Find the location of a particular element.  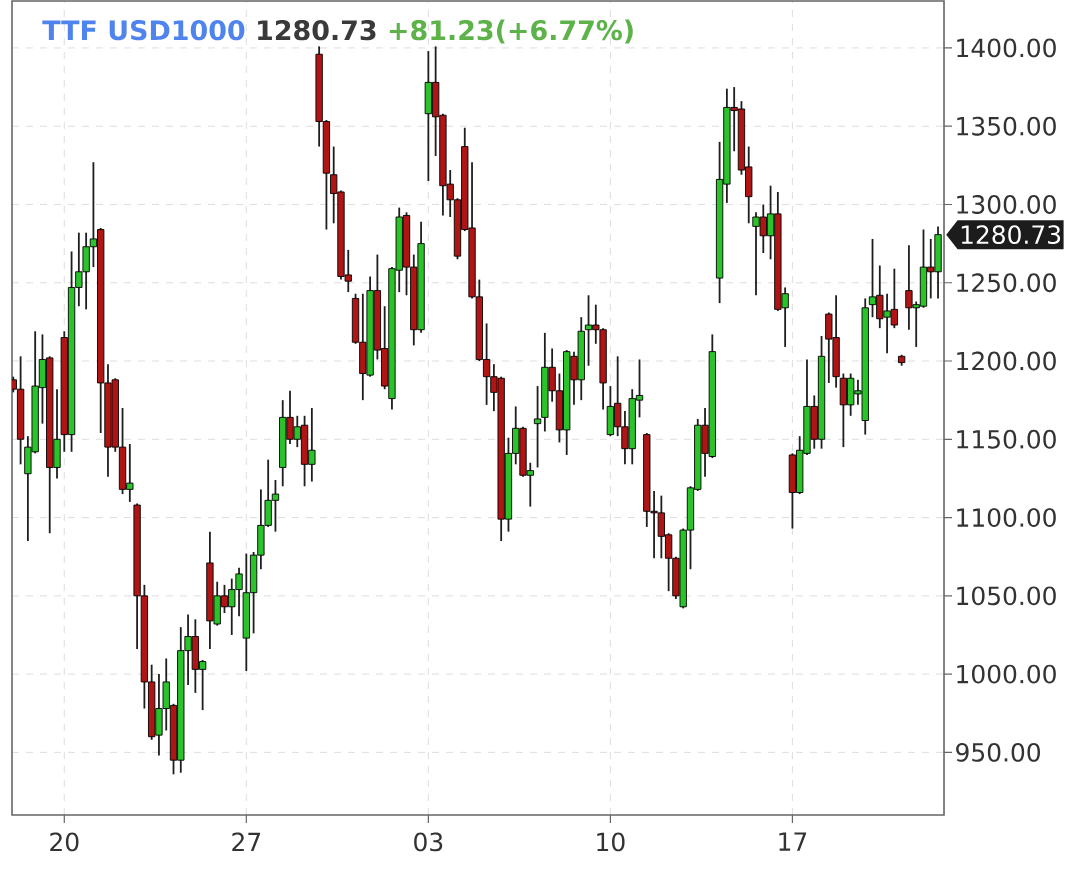

x-tick-label: 03 is located at coordinates (428, 842).